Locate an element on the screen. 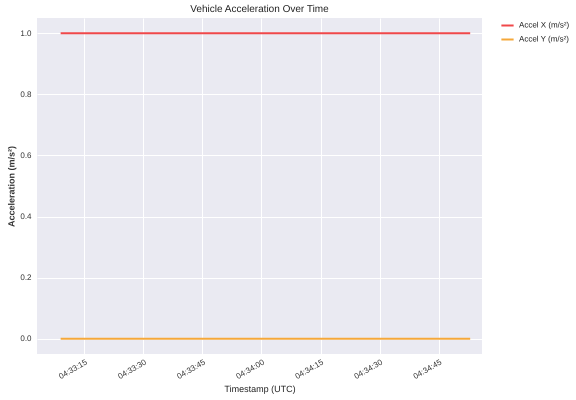 This screenshot has width=576, height=400. y-axis-title: Acceleration (m/s²) is located at coordinates (11, 187).